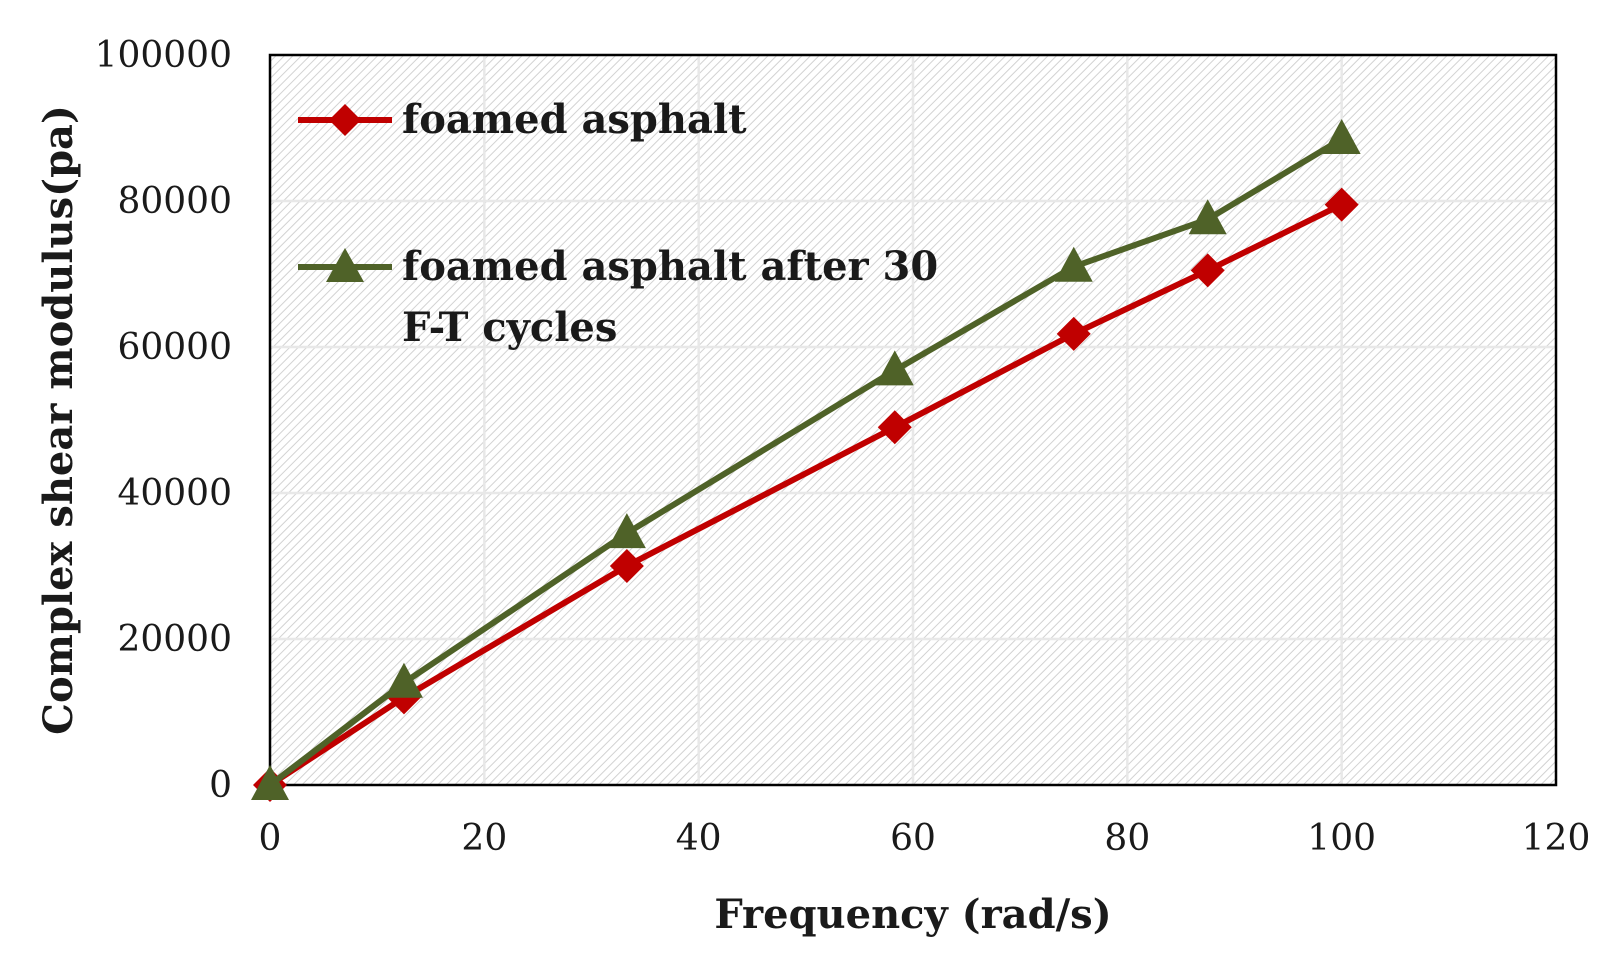  I want to click on x-tick-label: 20, so click(484, 838).